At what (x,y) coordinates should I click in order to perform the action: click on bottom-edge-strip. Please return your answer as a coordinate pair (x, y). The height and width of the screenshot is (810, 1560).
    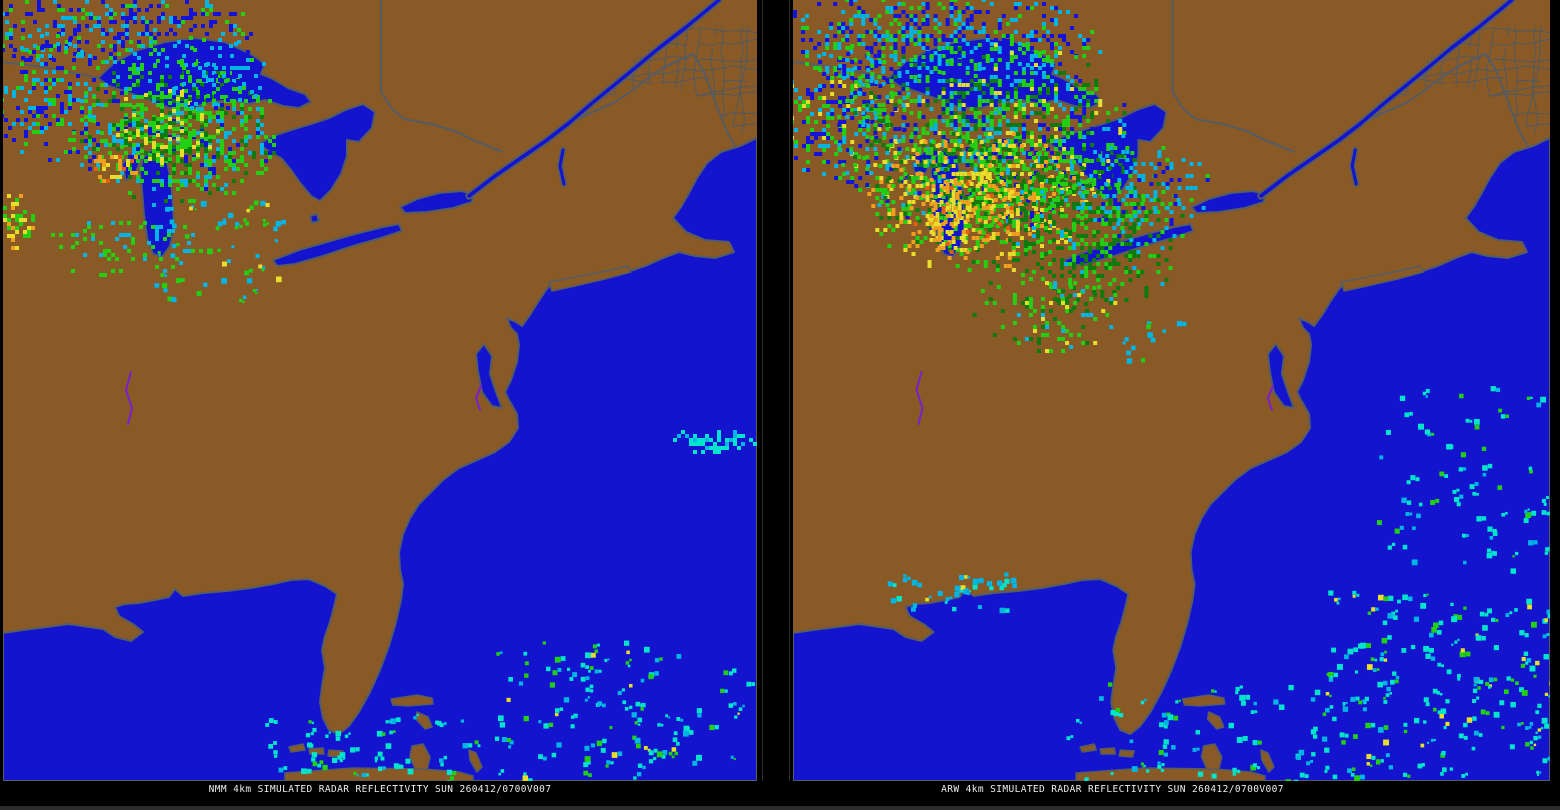
    Looking at the image, I should click on (780, 808).